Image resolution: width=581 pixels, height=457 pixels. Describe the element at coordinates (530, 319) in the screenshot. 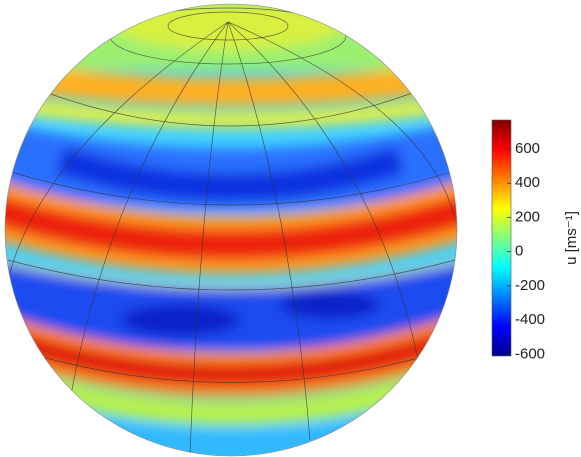

I see `colorbar-tick-label: -400` at that location.